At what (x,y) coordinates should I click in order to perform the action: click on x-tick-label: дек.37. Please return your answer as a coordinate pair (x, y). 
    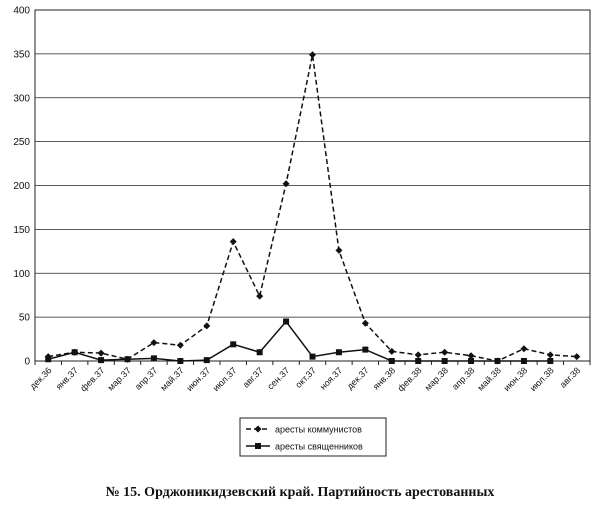
    Looking at the image, I should click on (358, 378).